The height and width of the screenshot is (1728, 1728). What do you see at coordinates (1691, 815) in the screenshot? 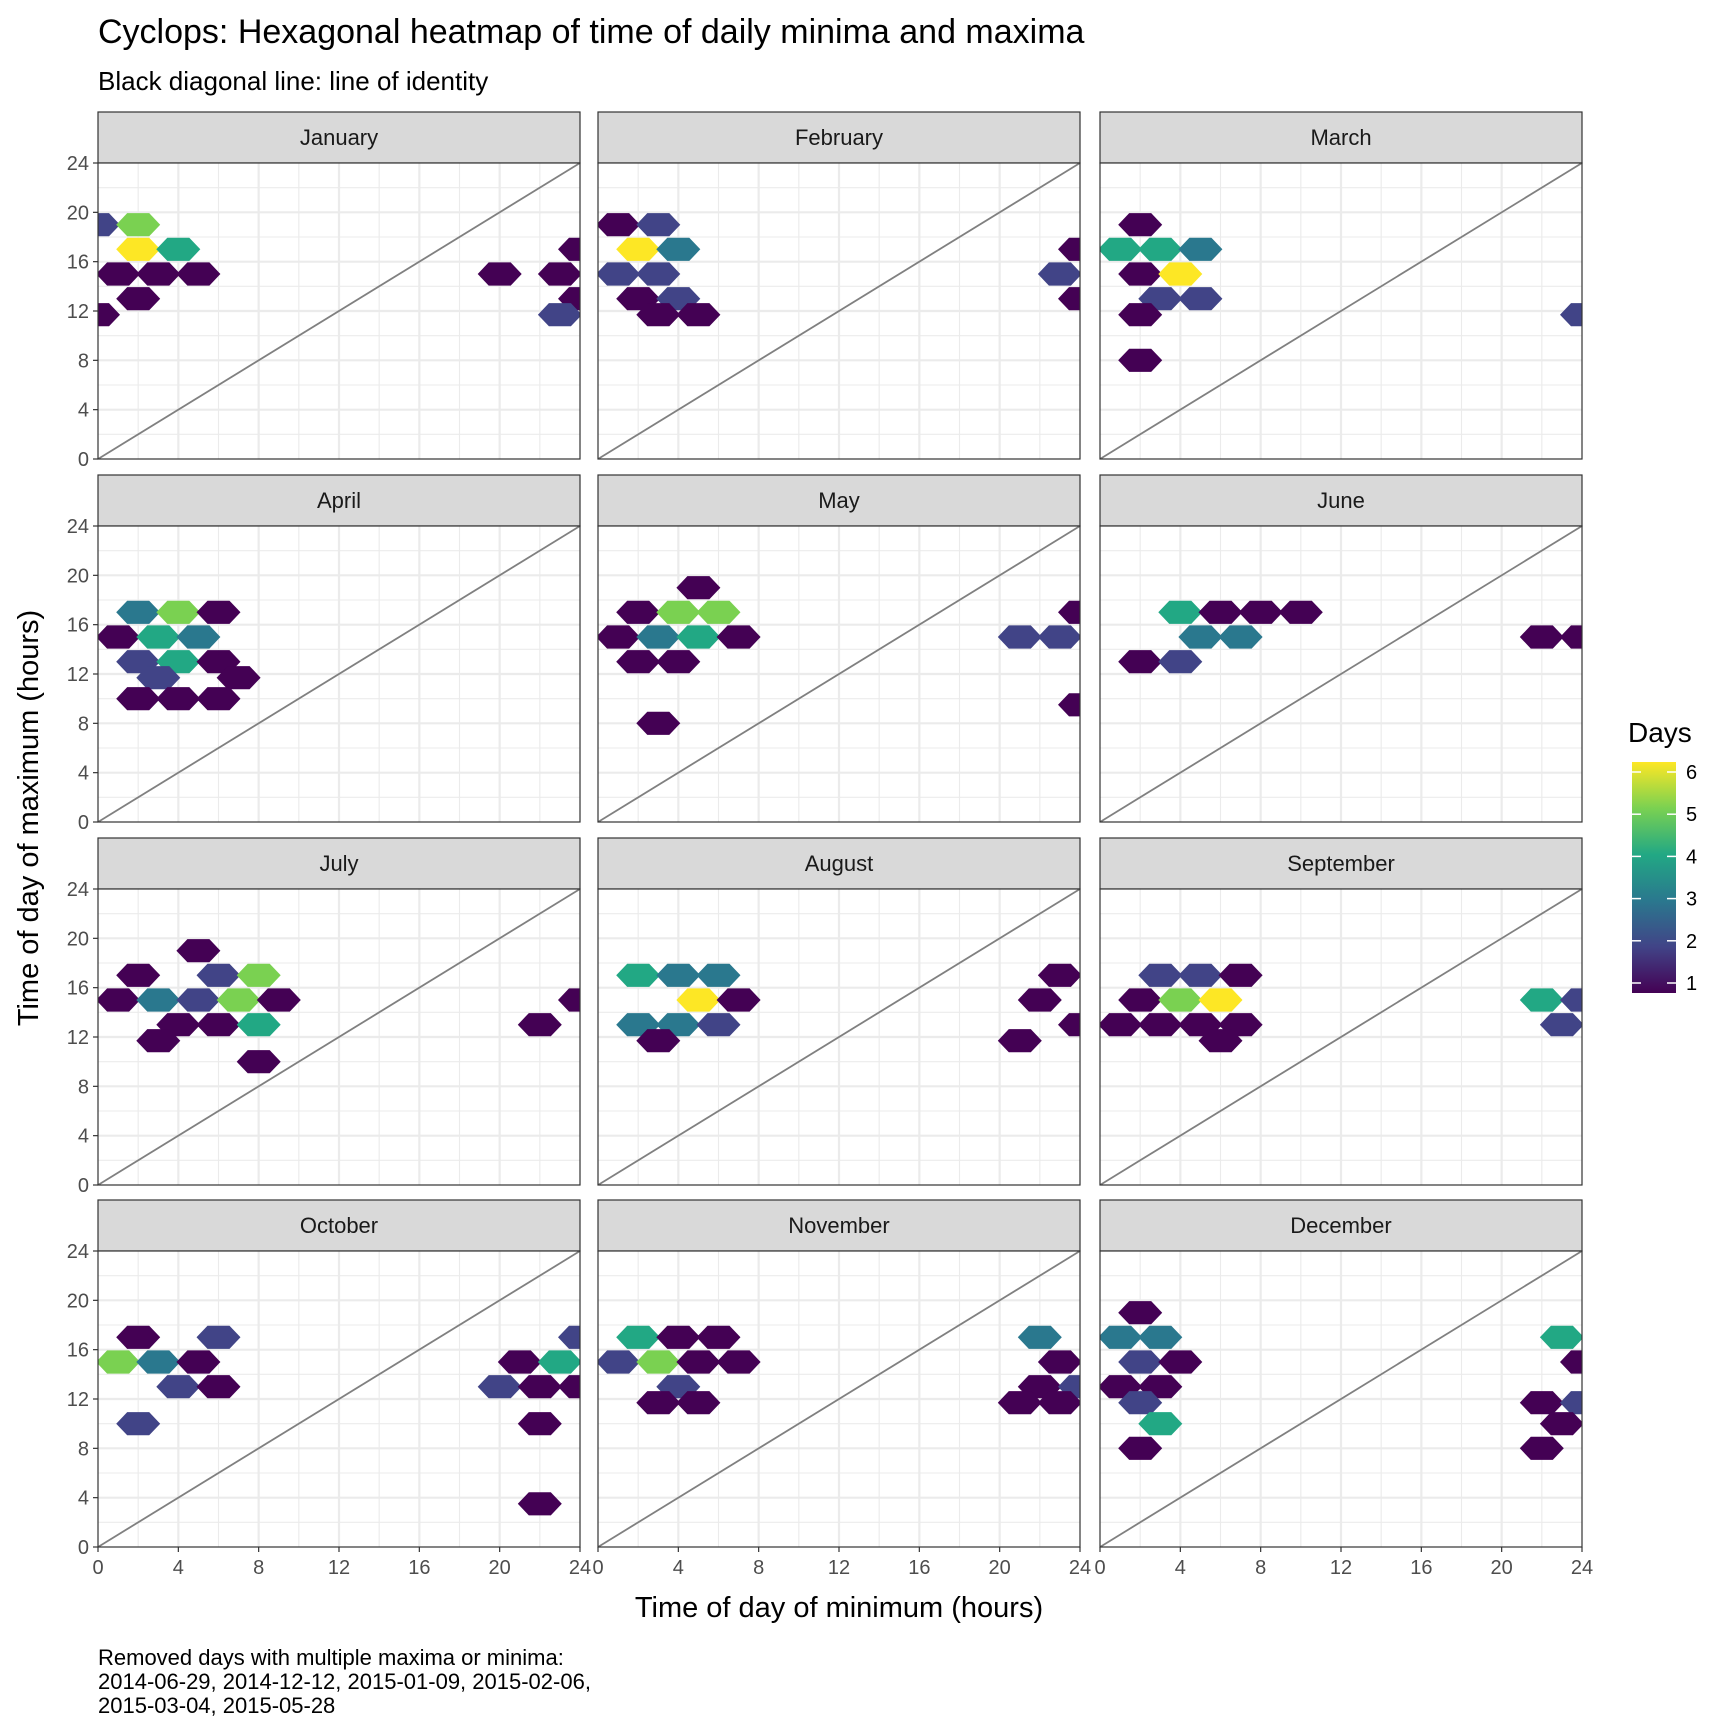
I see `legend-label: 5` at bounding box center [1691, 815].